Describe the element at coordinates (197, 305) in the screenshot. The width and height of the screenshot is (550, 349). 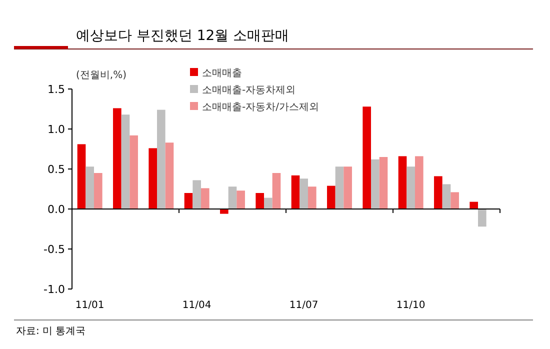
I see `x-tick-label: 11/04` at that location.